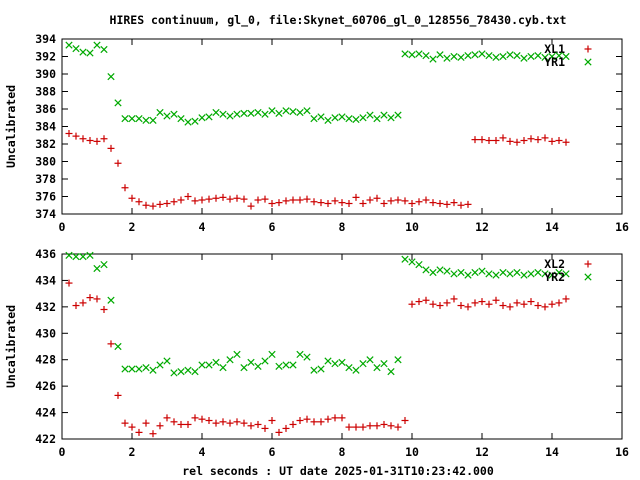  I want to click on x-tick-label: 14, so click(552, 452).